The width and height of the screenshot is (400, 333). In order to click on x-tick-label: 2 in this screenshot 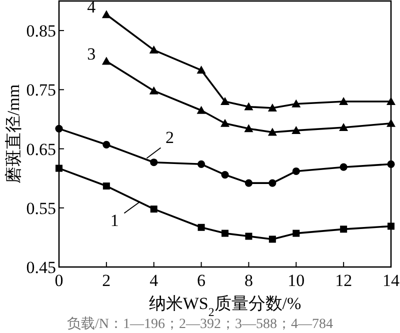, I will do `click(106, 280)`.